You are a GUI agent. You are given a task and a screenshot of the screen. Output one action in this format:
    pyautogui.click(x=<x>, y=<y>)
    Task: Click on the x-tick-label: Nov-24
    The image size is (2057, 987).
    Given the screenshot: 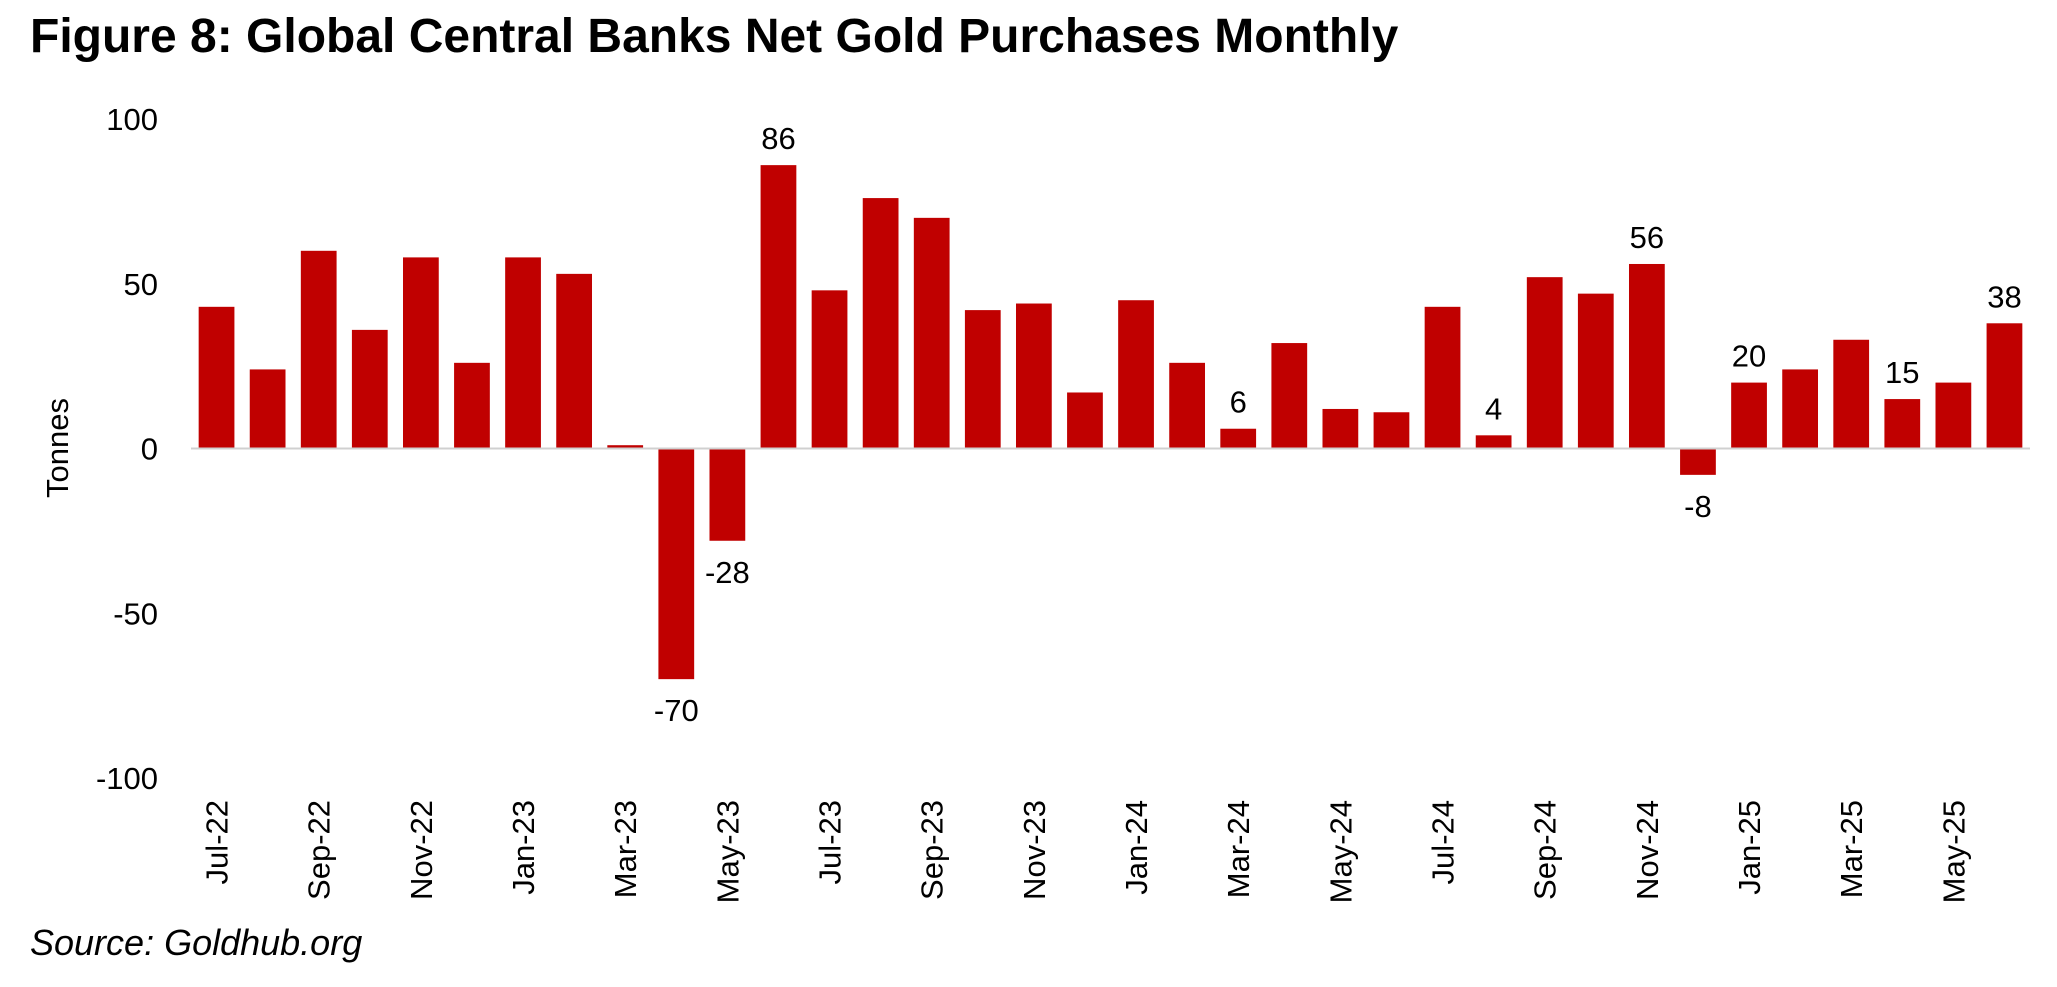 What is the action you would take?
    pyautogui.click(x=1647, y=850)
    